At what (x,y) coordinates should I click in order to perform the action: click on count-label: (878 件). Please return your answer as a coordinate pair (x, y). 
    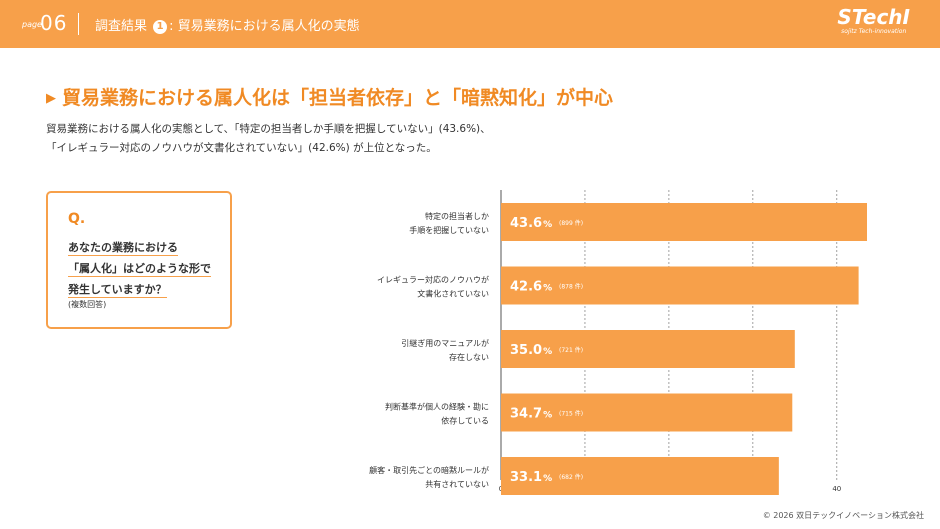
    Looking at the image, I should click on (571, 287).